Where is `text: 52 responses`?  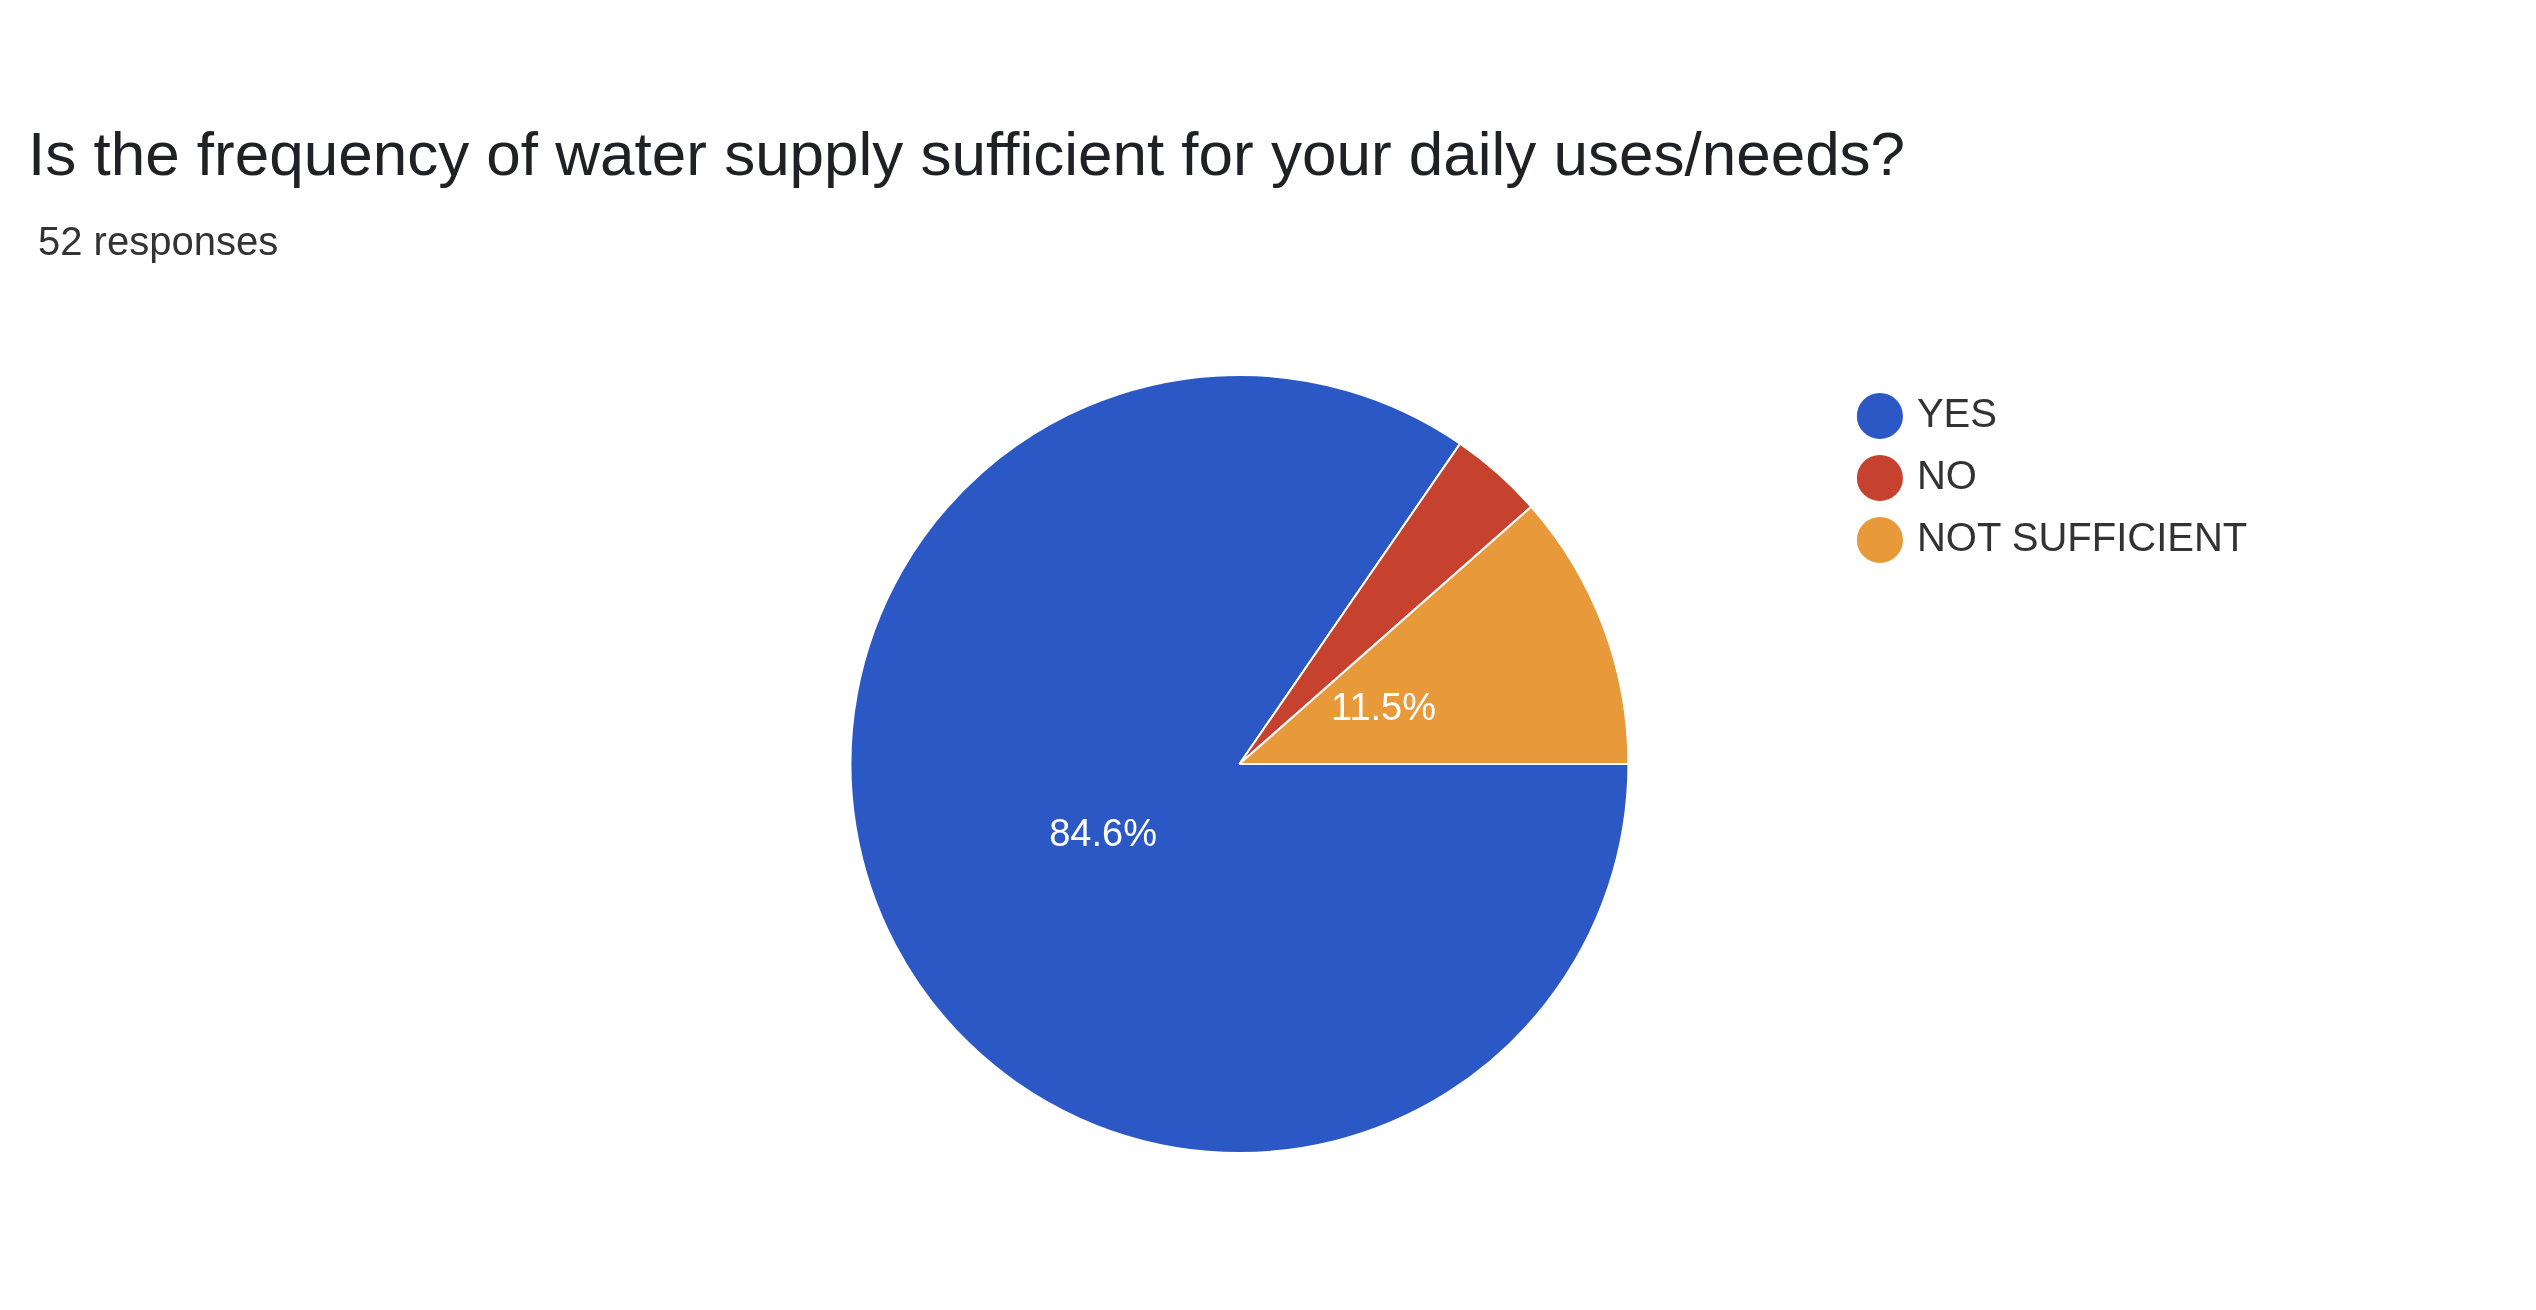 text: 52 responses is located at coordinates (159, 241).